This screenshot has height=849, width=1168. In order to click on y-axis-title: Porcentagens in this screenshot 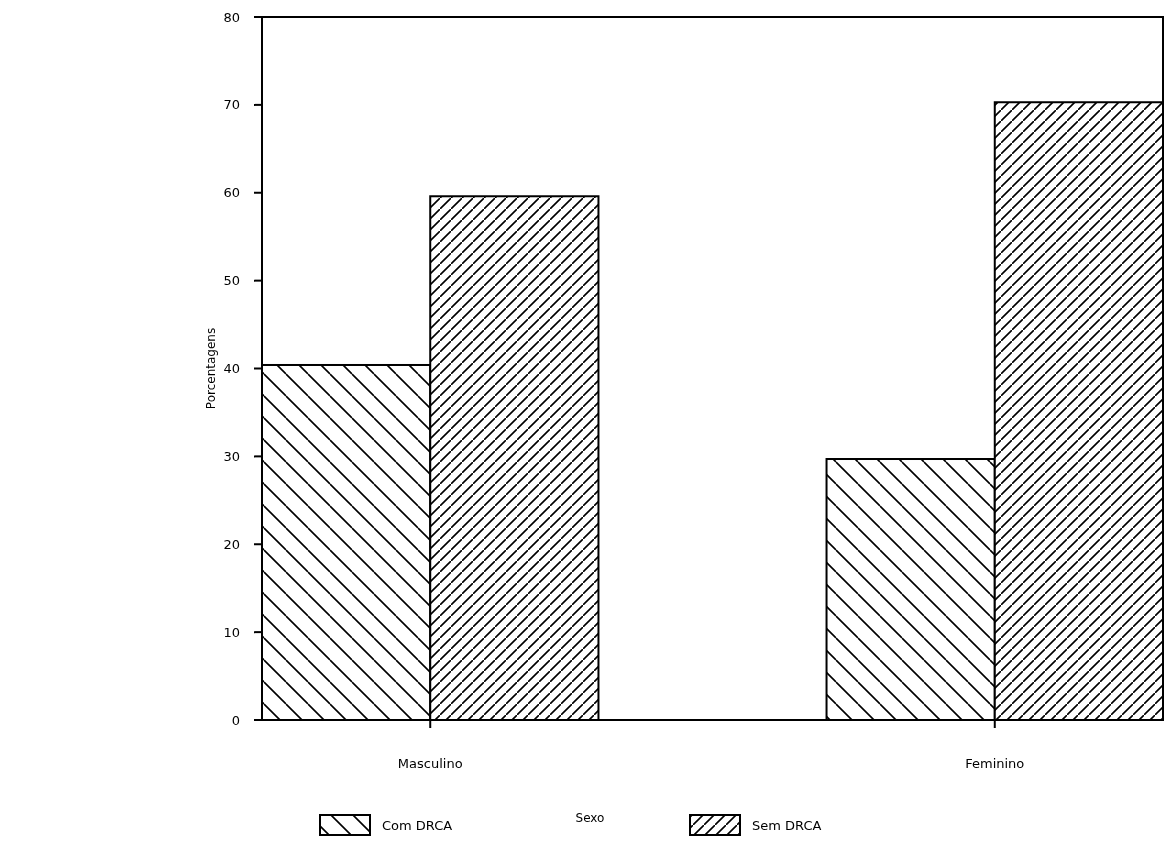, I will do `click(211, 368)`.